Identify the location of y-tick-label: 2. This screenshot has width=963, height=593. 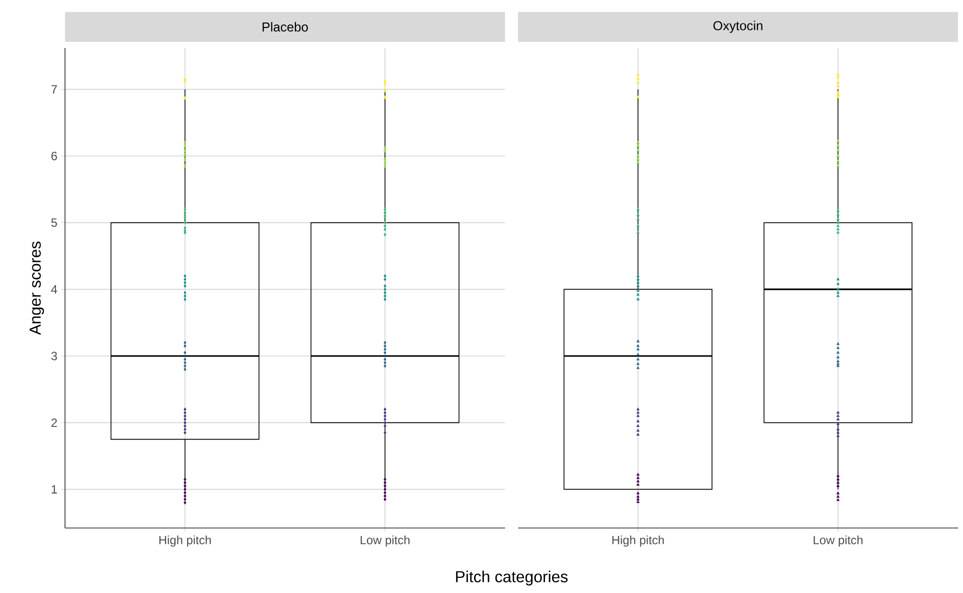
(54, 422).